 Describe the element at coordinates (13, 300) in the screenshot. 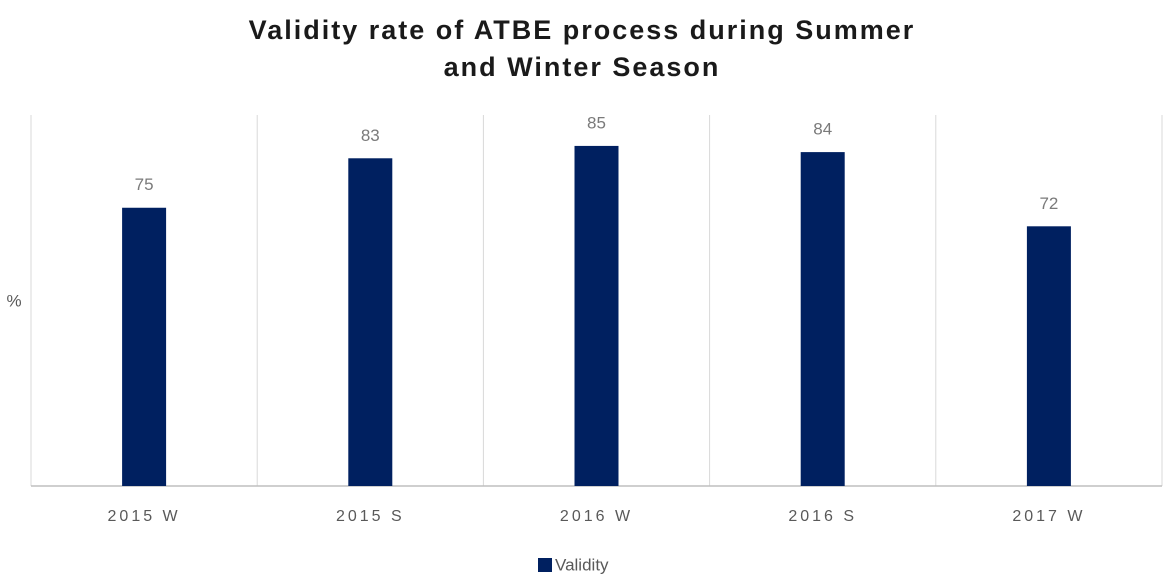

I see `y-axis-label: %` at that location.